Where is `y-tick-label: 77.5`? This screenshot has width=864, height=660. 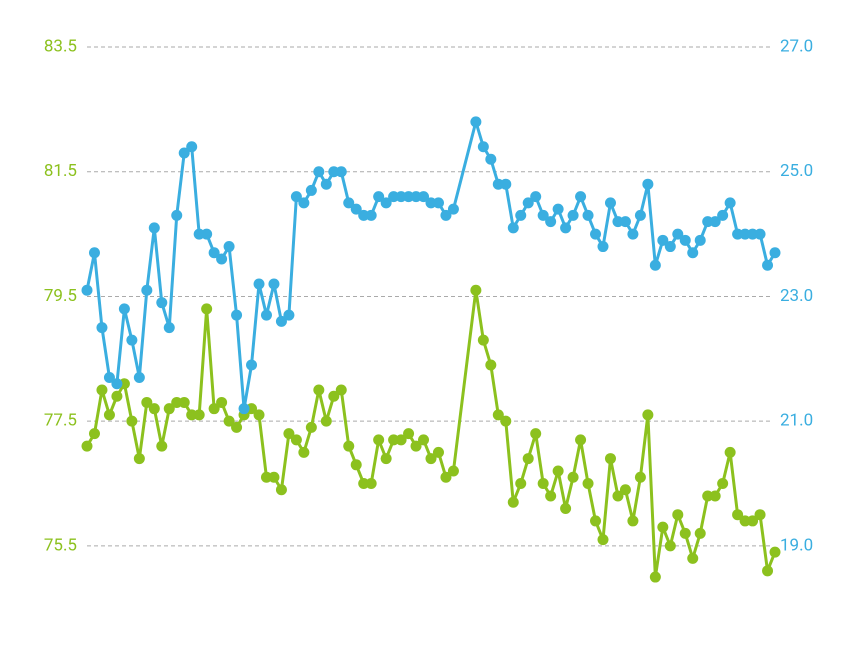
y-tick-label: 77.5 is located at coordinates (60, 421).